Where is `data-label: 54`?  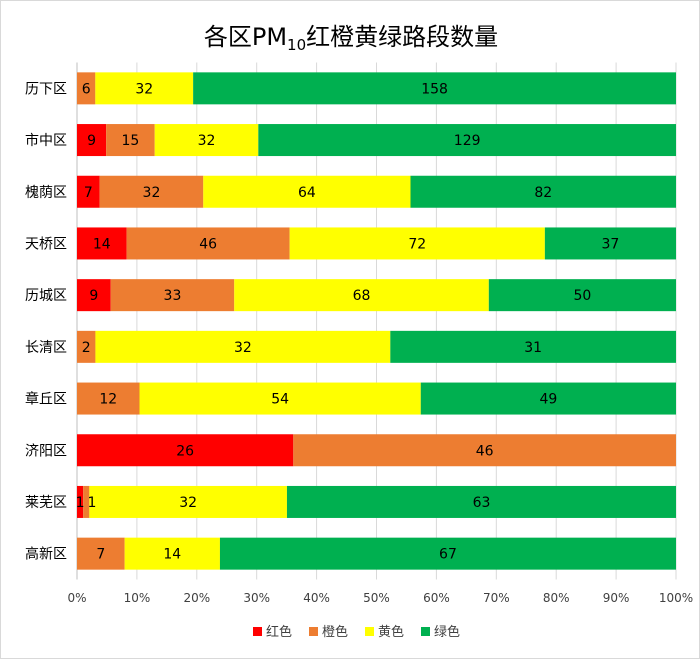
data-label: 54 is located at coordinates (280, 400).